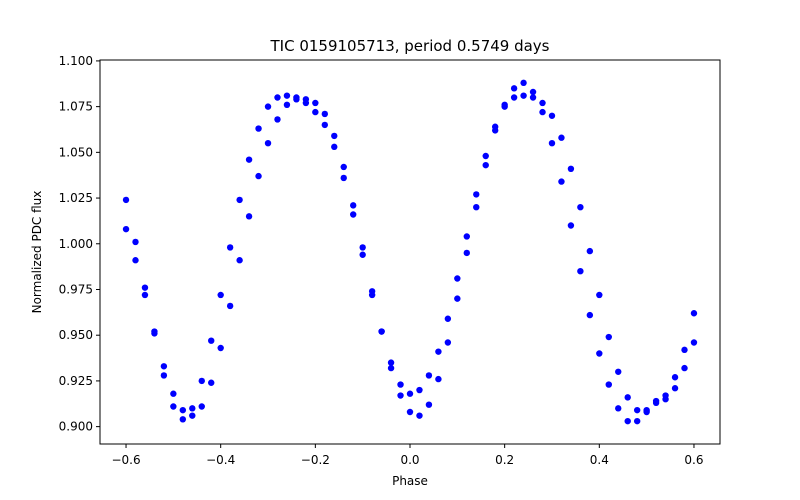 This screenshot has height=500, width=800. What do you see at coordinates (599, 460) in the screenshot?
I see `x-tick-label: 0.4` at bounding box center [599, 460].